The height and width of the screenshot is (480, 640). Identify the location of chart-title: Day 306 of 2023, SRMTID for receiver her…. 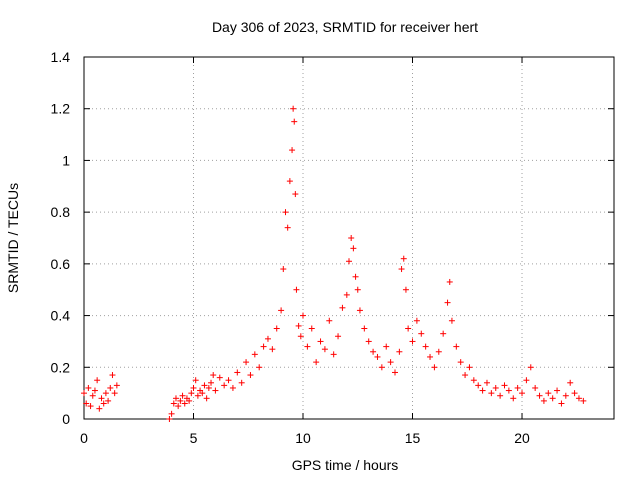
(345, 27).